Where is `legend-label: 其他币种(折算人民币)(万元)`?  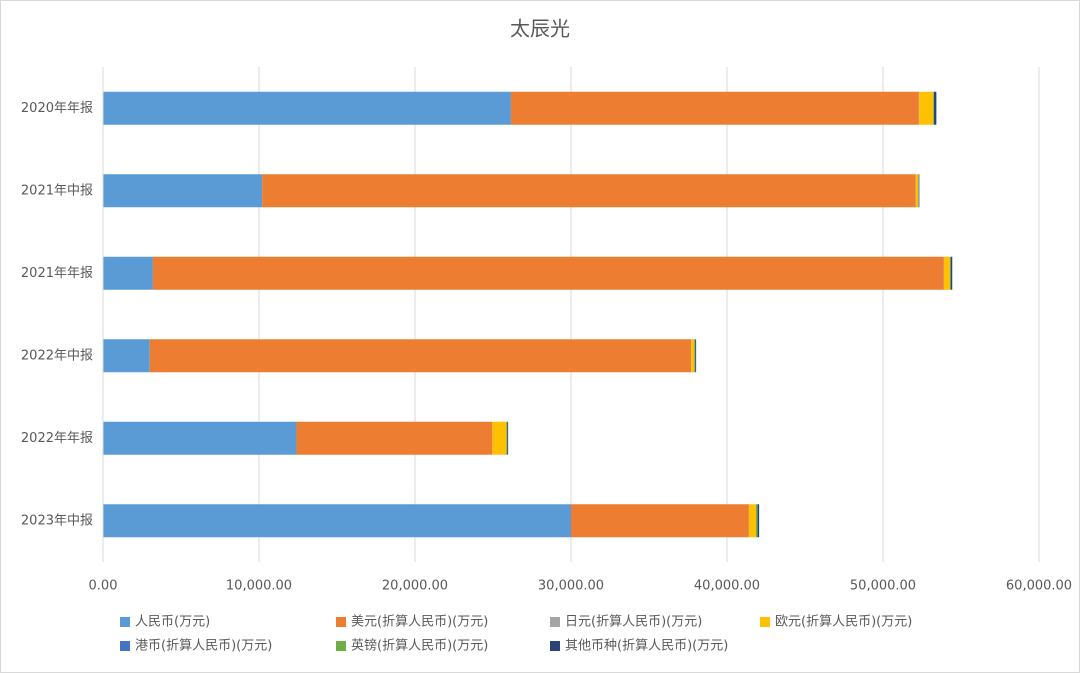 legend-label: 其他币种(折算人民币)(万元) is located at coordinates (646, 646).